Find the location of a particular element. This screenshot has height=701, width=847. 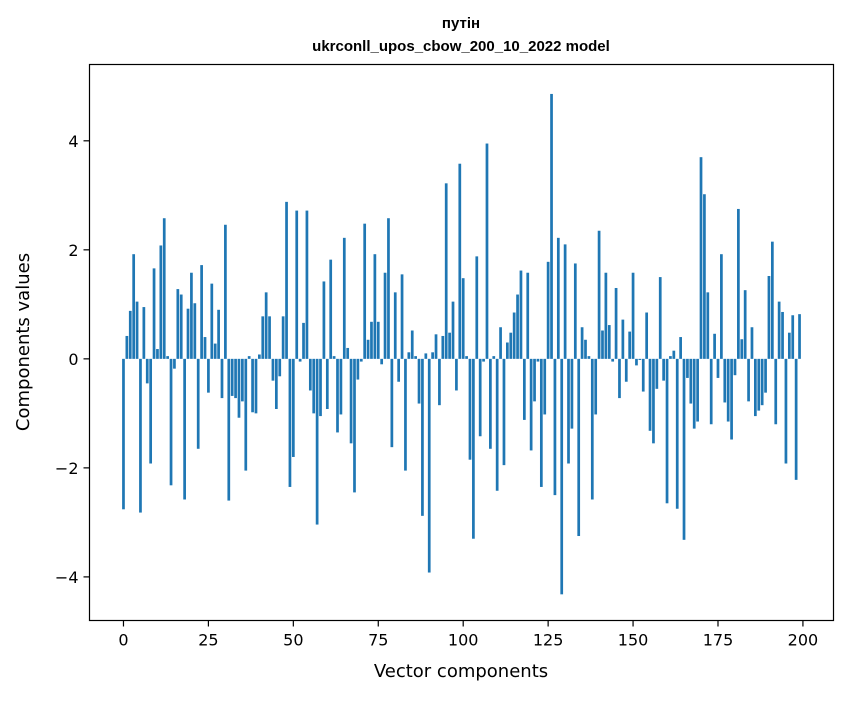

x-axis-label: Vector components is located at coordinates (461, 671).